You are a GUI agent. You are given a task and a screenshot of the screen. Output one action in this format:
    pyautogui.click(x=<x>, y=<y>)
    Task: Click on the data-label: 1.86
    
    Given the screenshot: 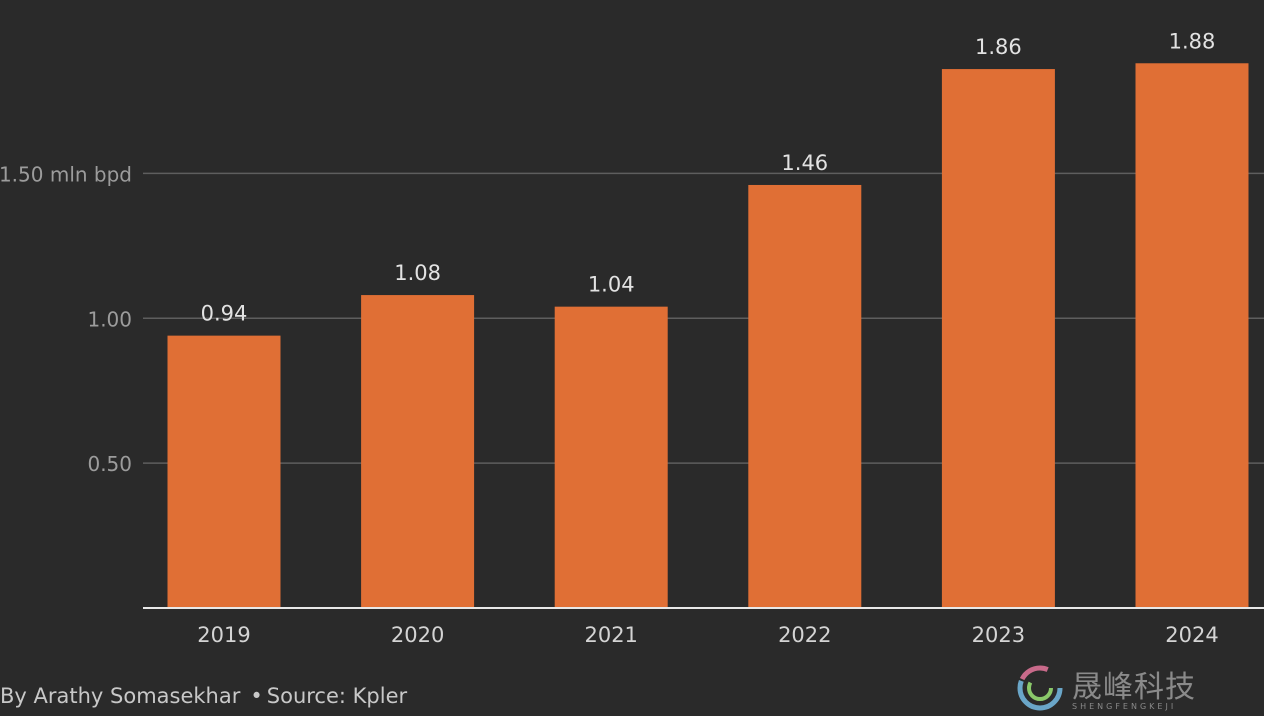 What is the action you would take?
    pyautogui.click(x=998, y=47)
    